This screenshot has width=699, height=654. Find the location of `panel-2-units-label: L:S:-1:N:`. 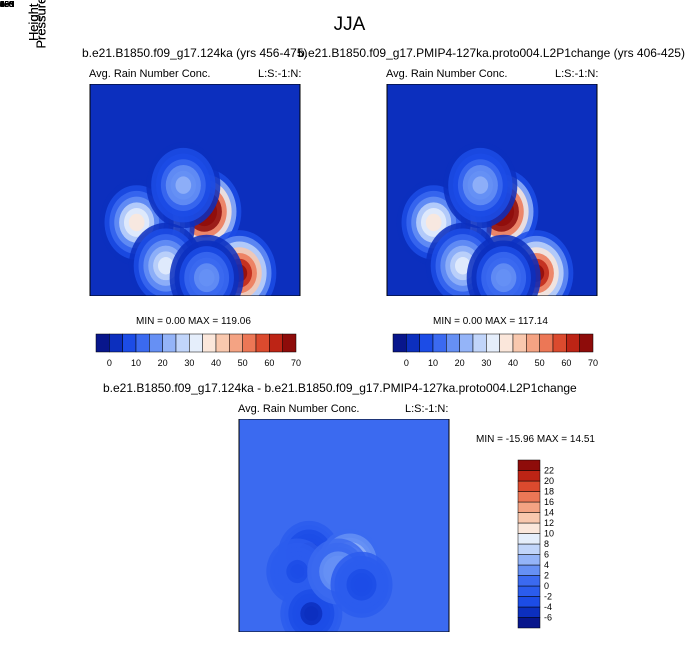

panel-2-units-label: L:S:-1:N: is located at coordinates (577, 74).